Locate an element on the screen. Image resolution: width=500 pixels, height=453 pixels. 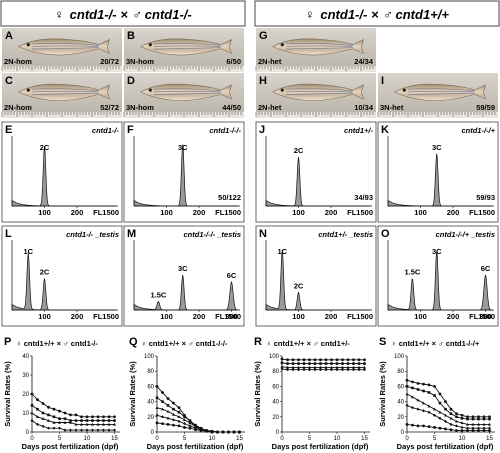
flow-panel: 100 200 FL1500 N cntd1+/- _testis 1C 2C is located at coordinates (316, 276).